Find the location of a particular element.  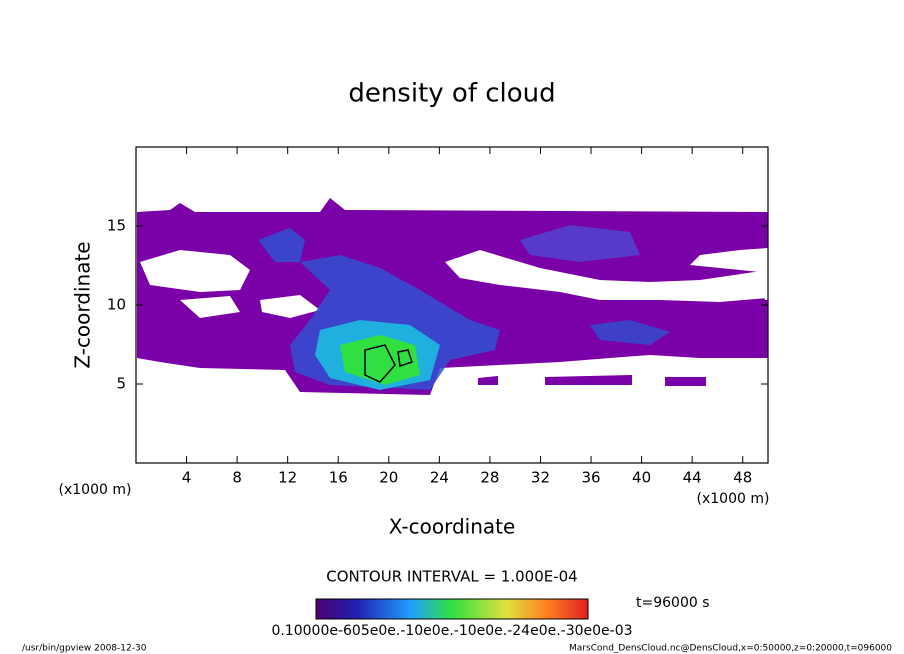

x-tick-label: 16 is located at coordinates (338, 478).